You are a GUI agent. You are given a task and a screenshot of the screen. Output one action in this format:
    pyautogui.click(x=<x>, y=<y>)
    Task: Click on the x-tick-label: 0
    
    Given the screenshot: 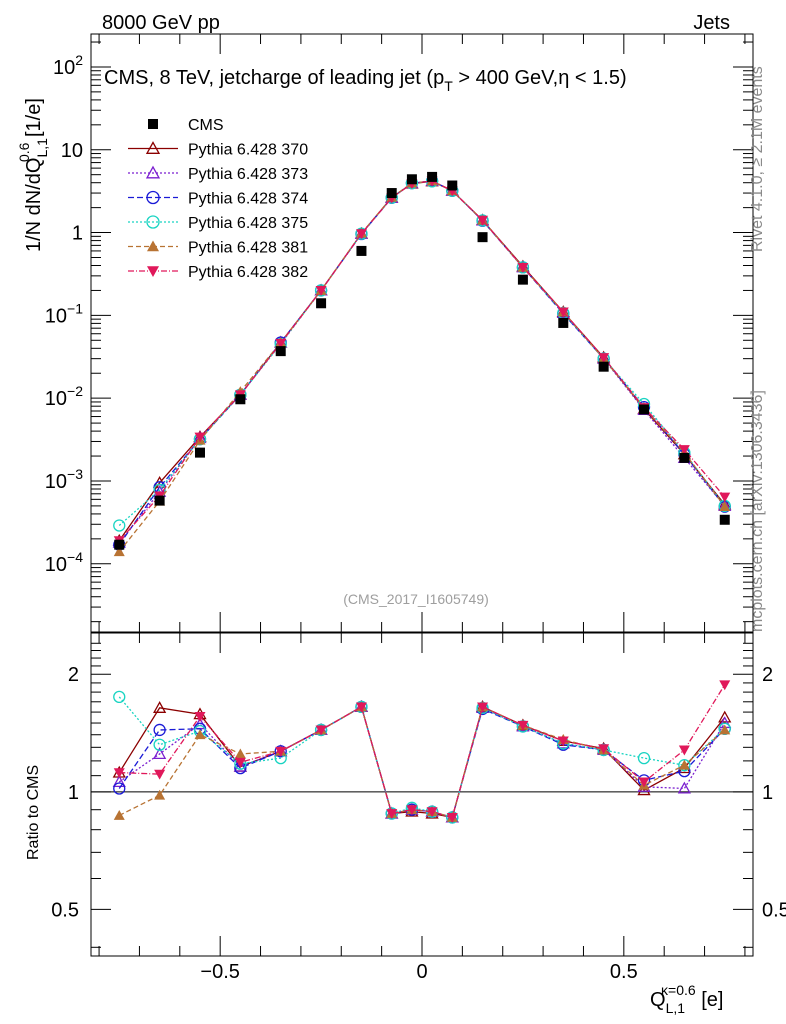 What is the action you would take?
    pyautogui.click(x=421, y=972)
    